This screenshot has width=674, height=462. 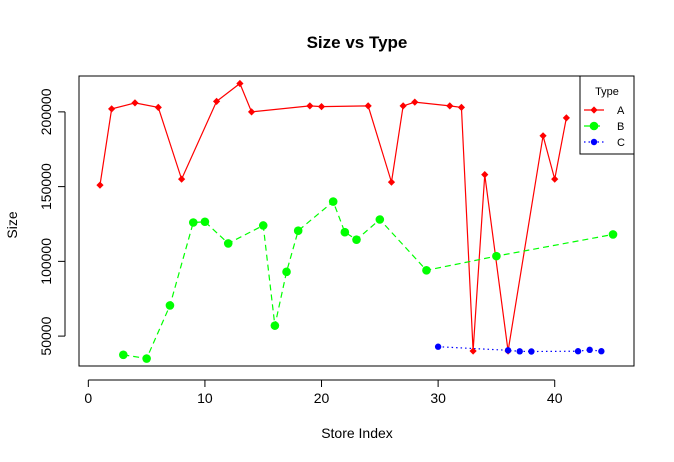 I want to click on x-tick-label: 10, so click(x=205, y=398).